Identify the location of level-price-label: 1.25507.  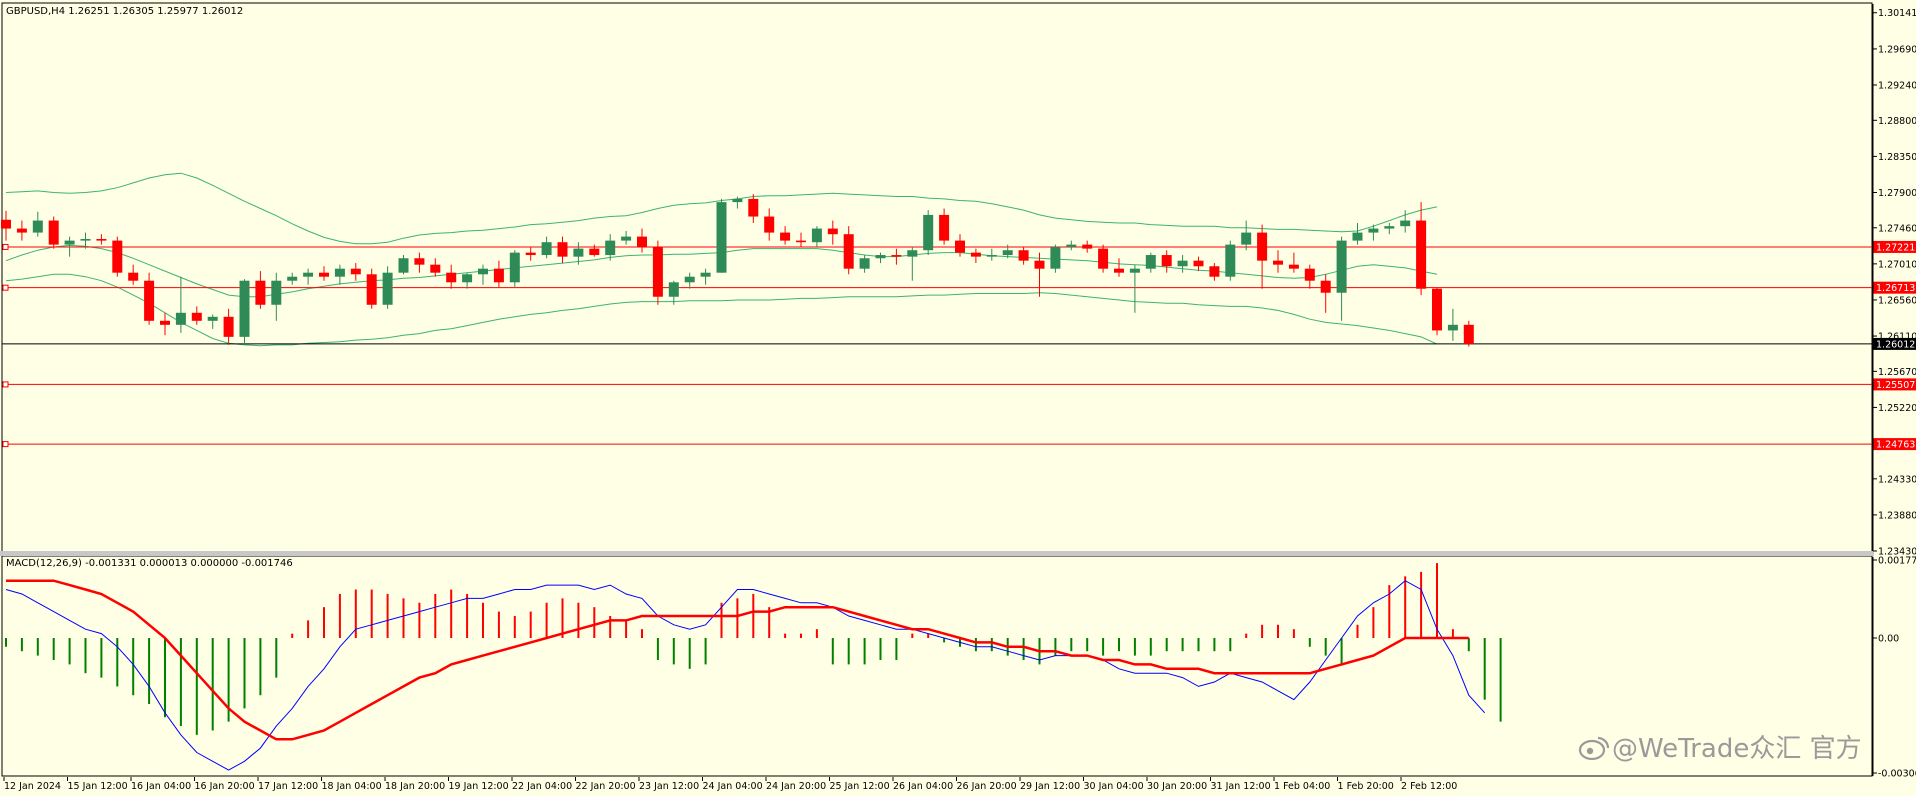
(1895, 385).